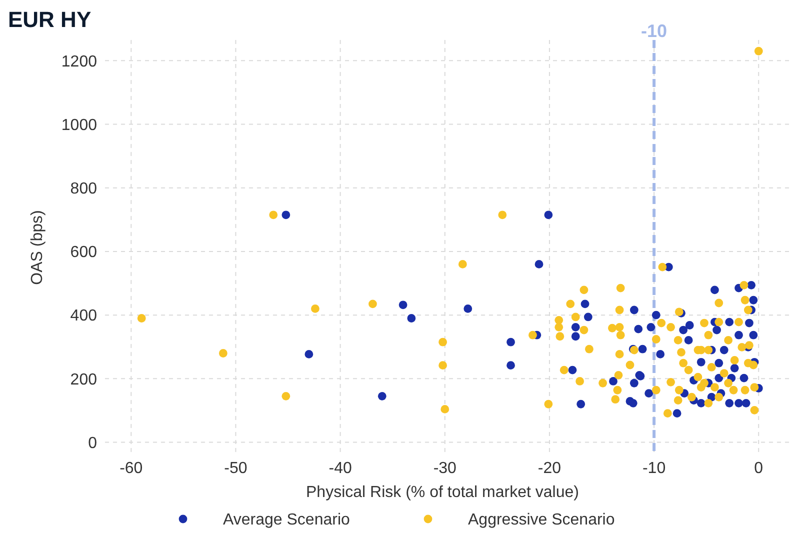 The height and width of the screenshot is (538, 793). I want to click on y-axis-title: OAS (bps), so click(37, 247).